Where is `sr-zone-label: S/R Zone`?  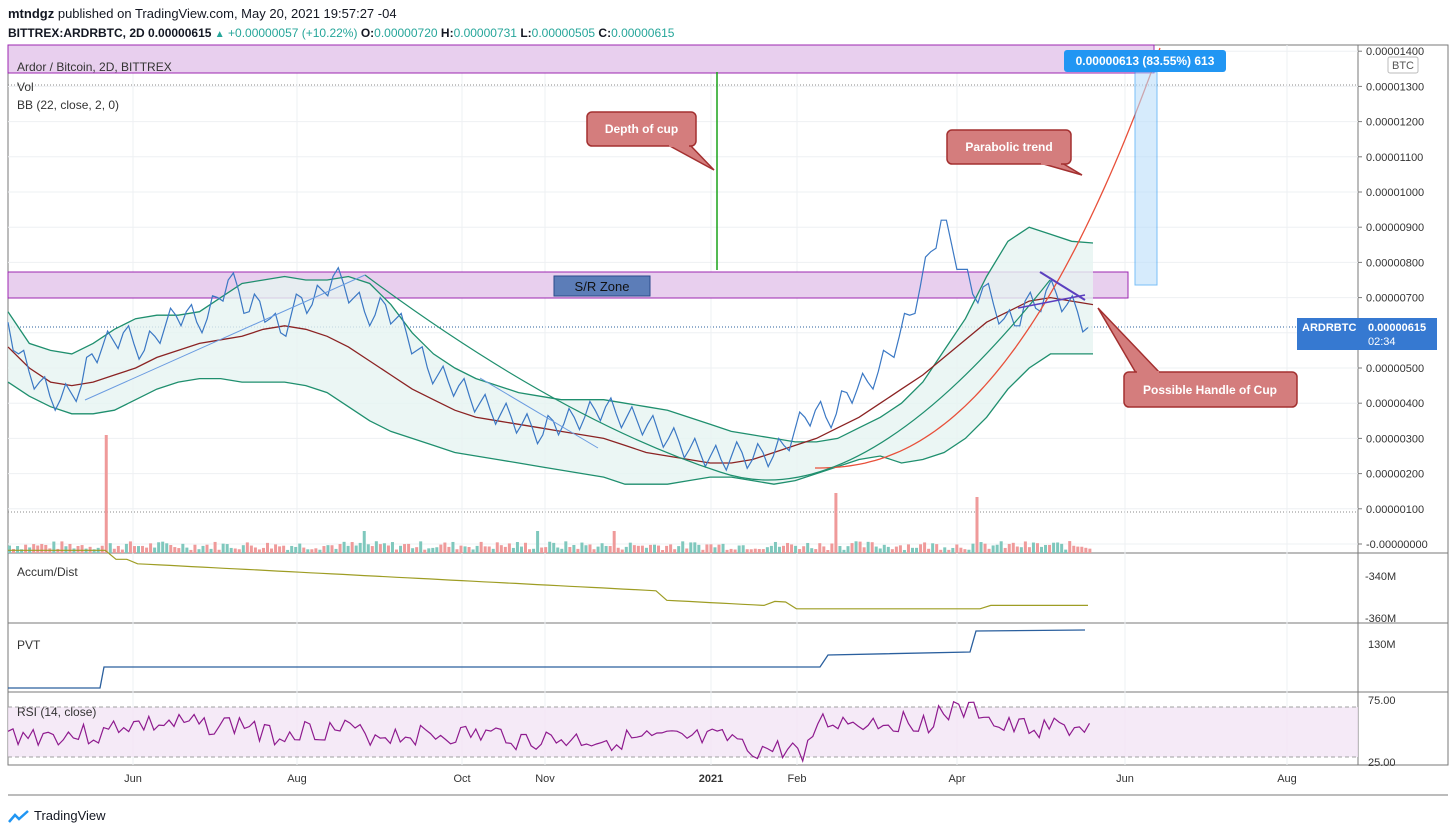 sr-zone-label: S/R Zone is located at coordinates (602, 286).